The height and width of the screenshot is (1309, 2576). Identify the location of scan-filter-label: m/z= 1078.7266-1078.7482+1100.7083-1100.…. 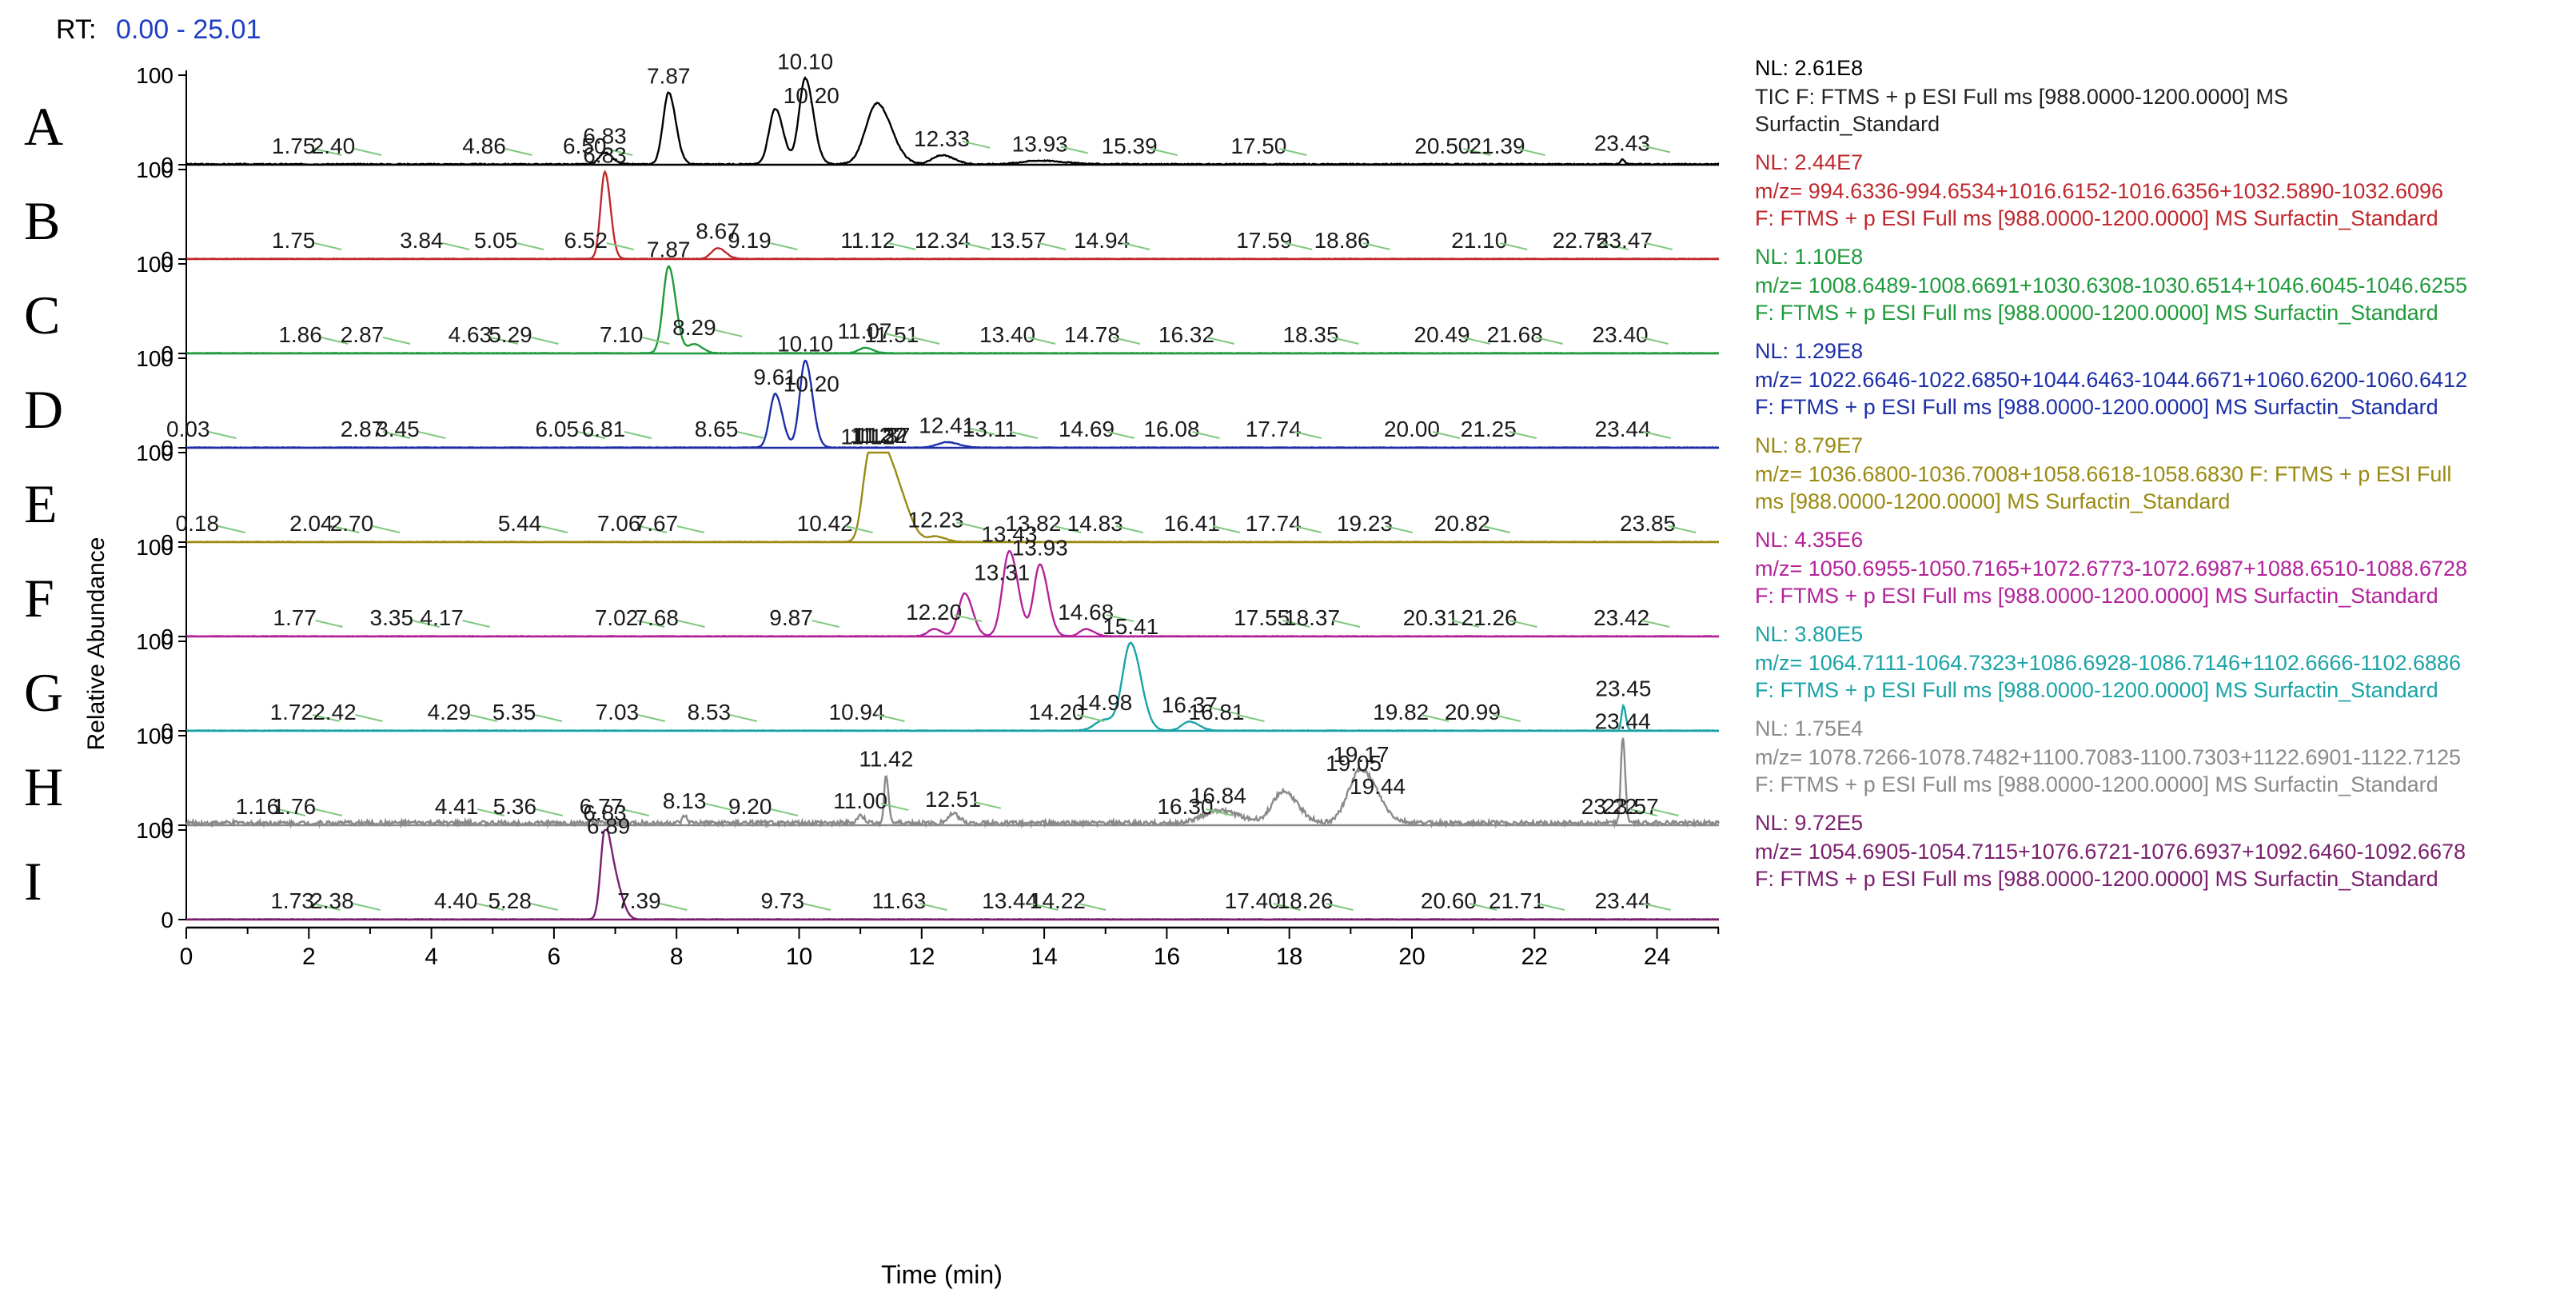
(2108, 757).